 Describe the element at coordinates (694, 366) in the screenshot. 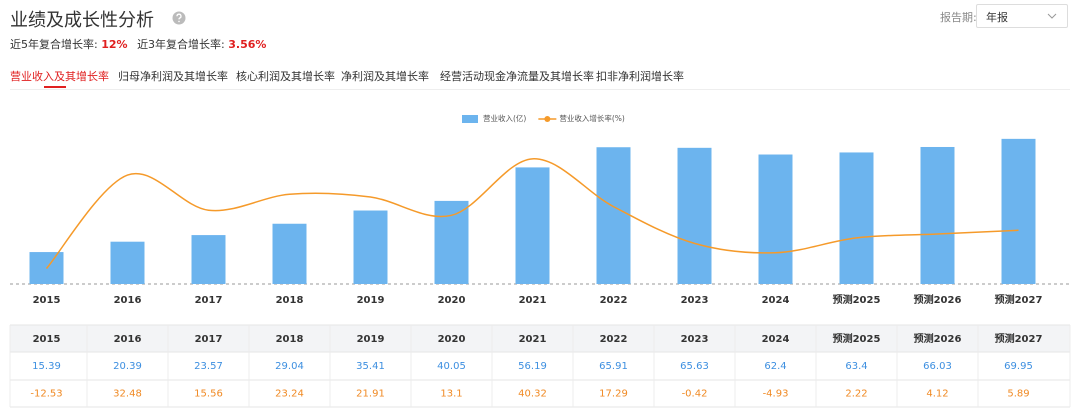

I see `table-cell: 65.63` at that location.